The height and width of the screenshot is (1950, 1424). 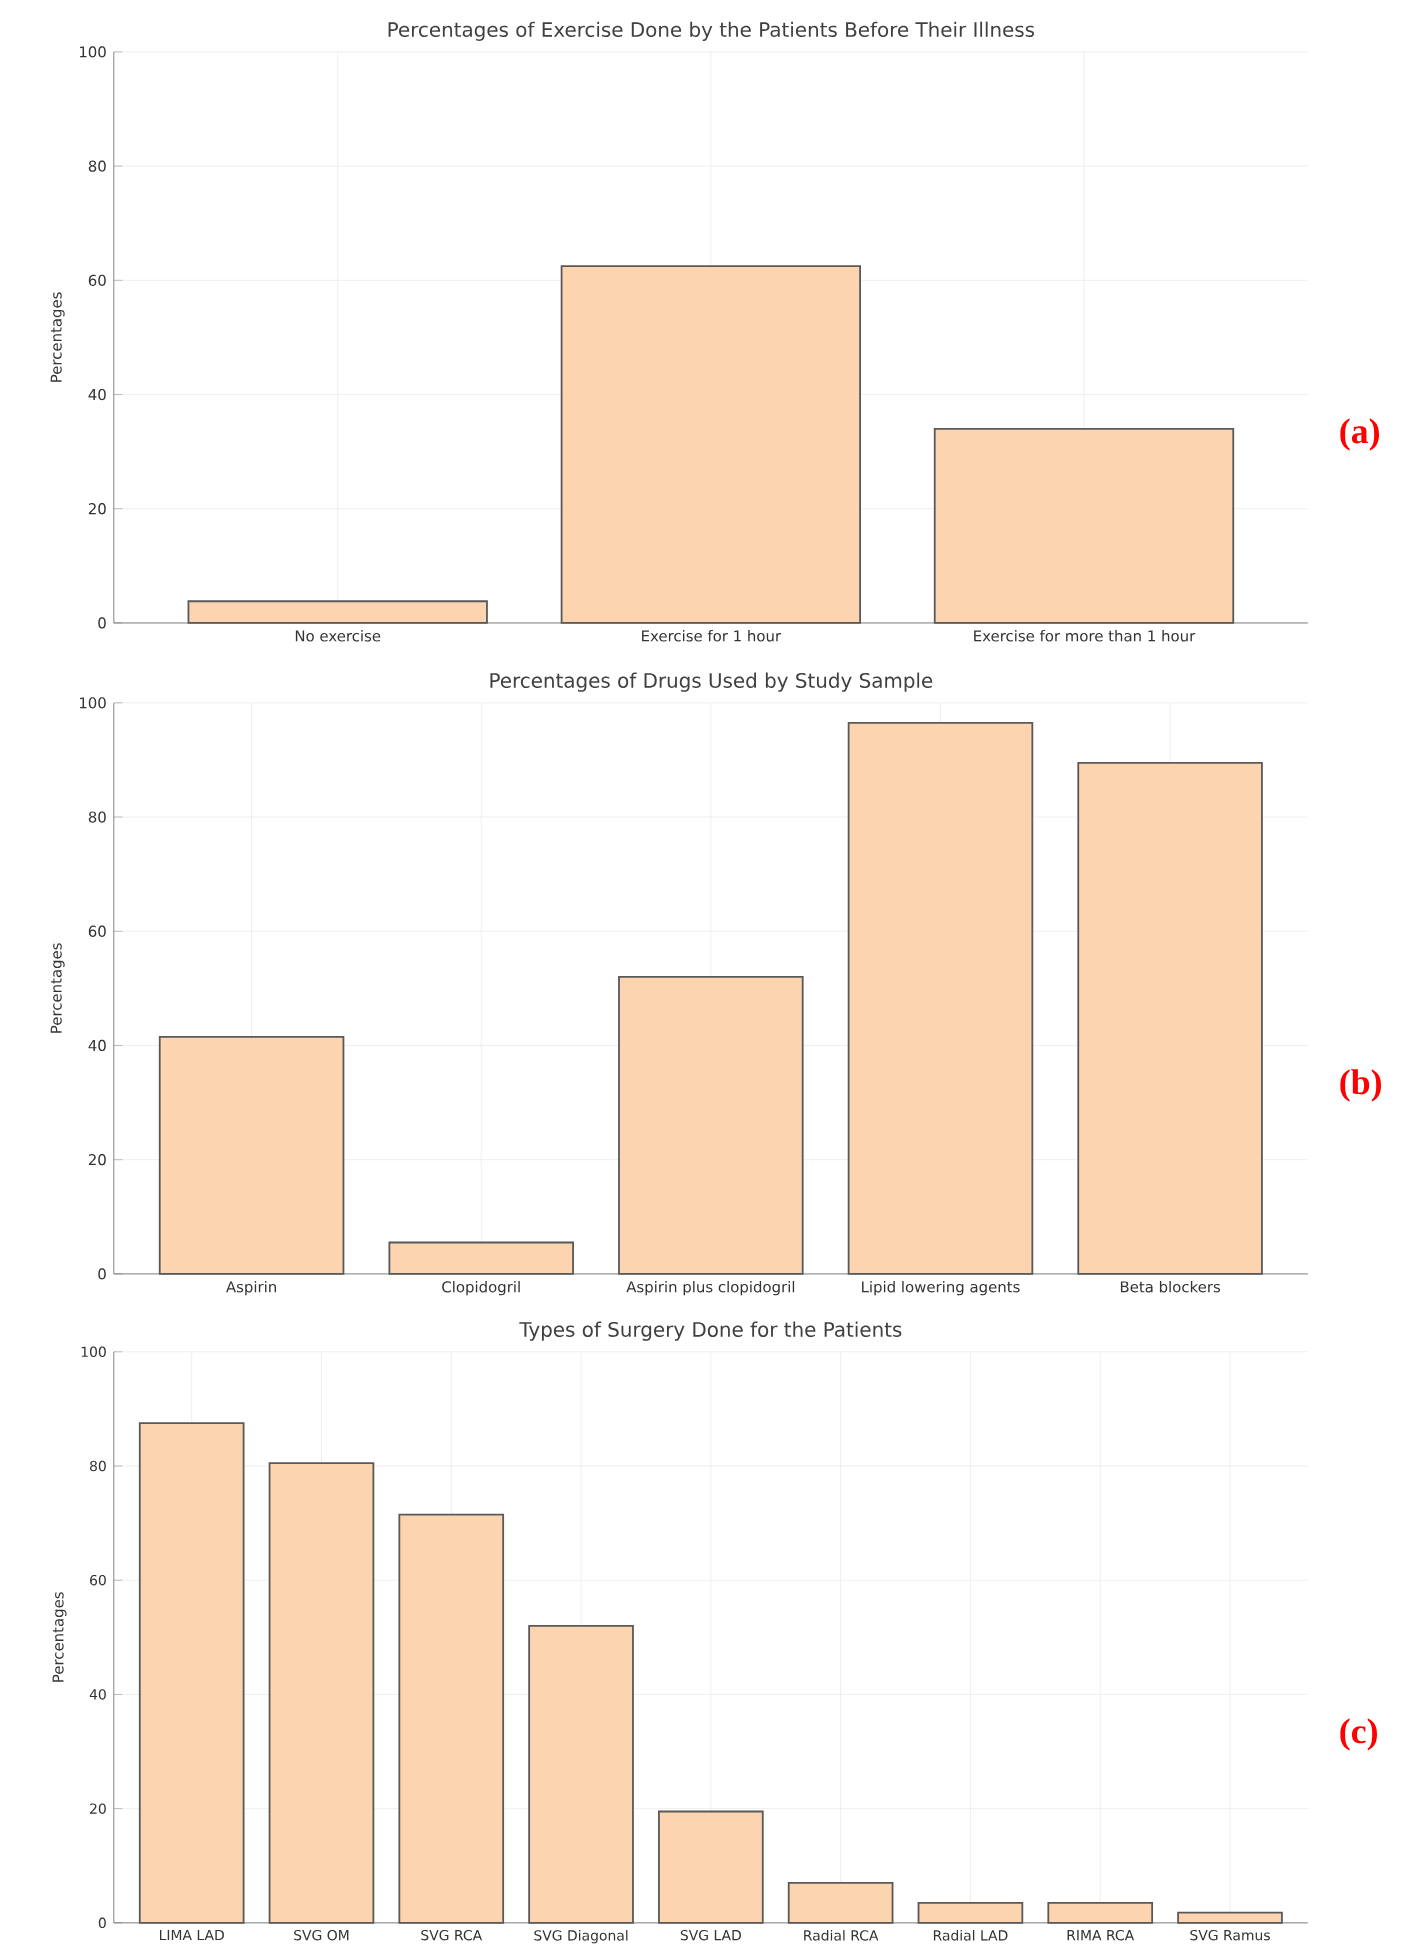 What do you see at coordinates (711, 682) in the screenshot?
I see `chart-title: Percentages of Drugs Used by Study Sample` at bounding box center [711, 682].